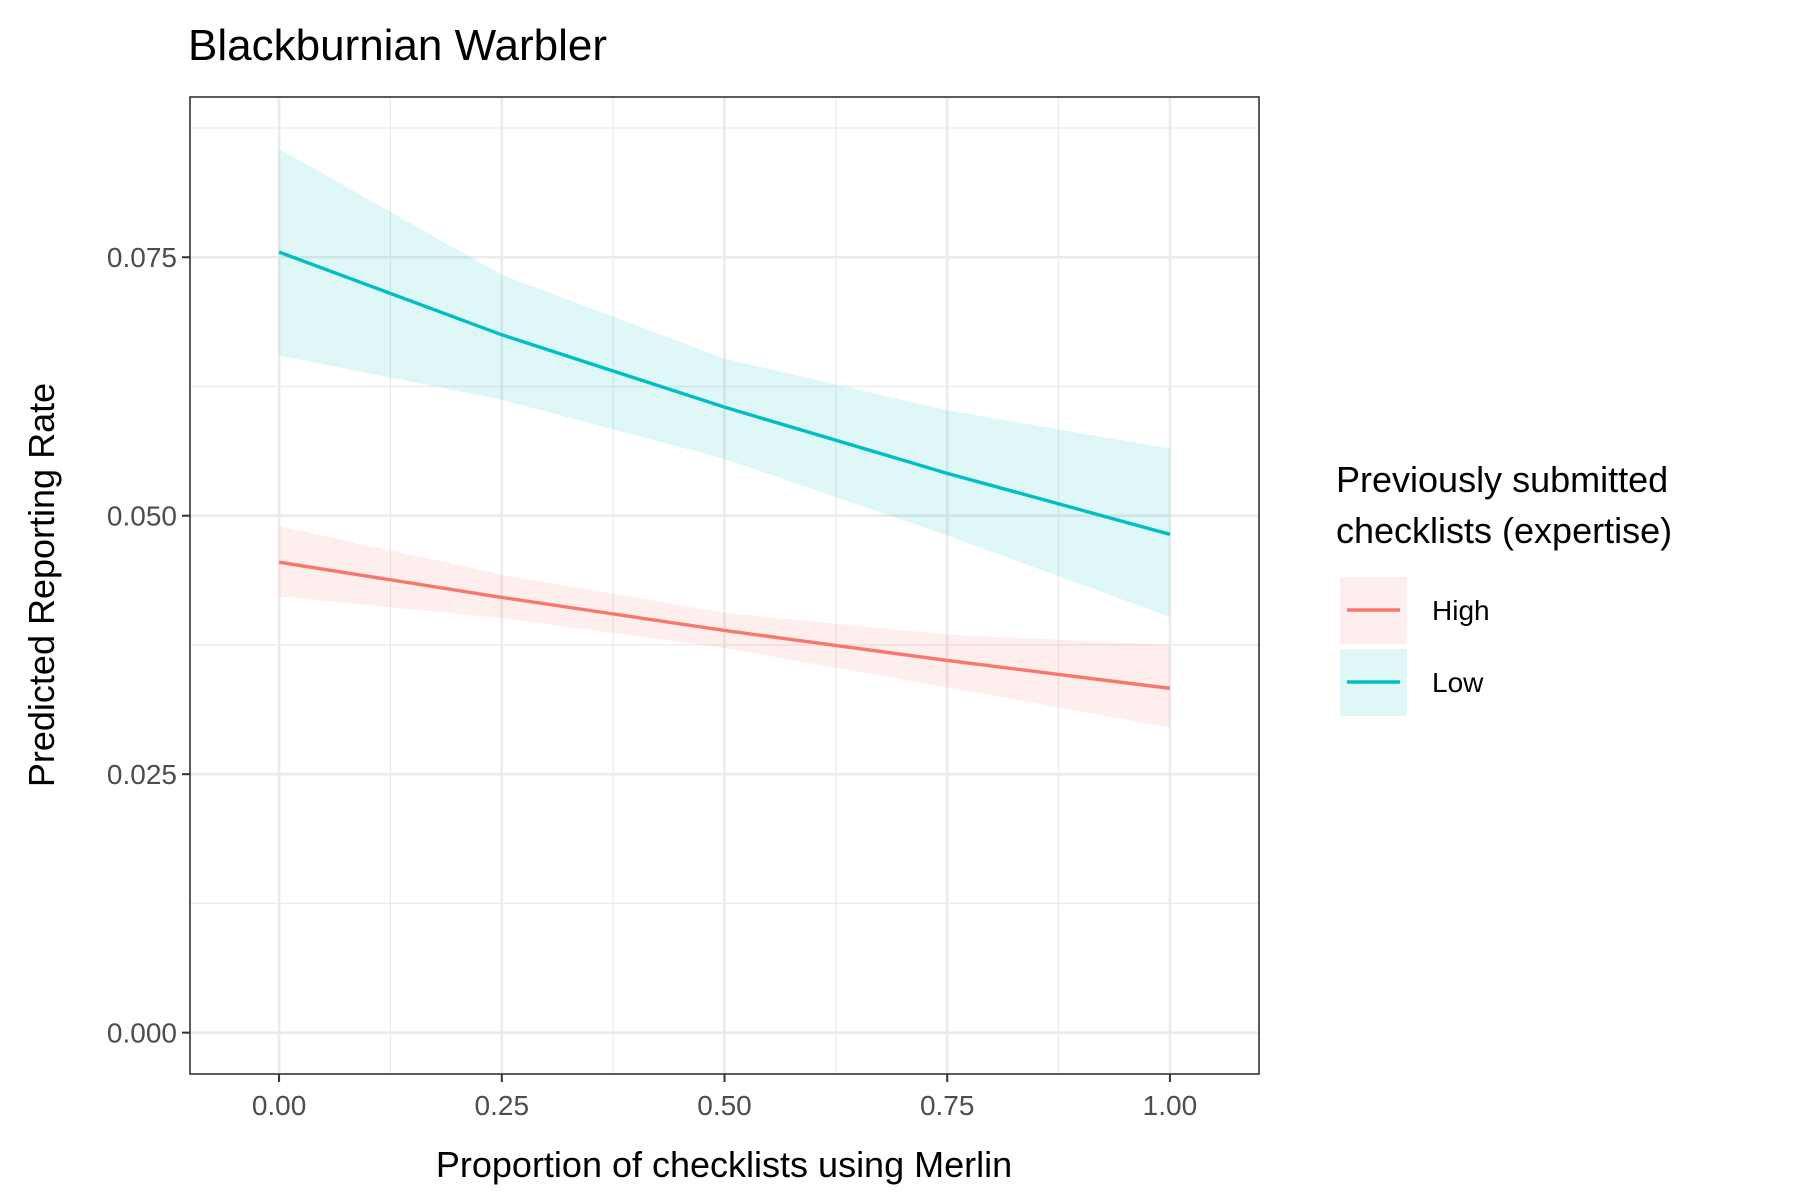 The width and height of the screenshot is (1800, 1200). What do you see at coordinates (947, 1105) in the screenshot?
I see `x-tick-label: 0.75` at bounding box center [947, 1105].